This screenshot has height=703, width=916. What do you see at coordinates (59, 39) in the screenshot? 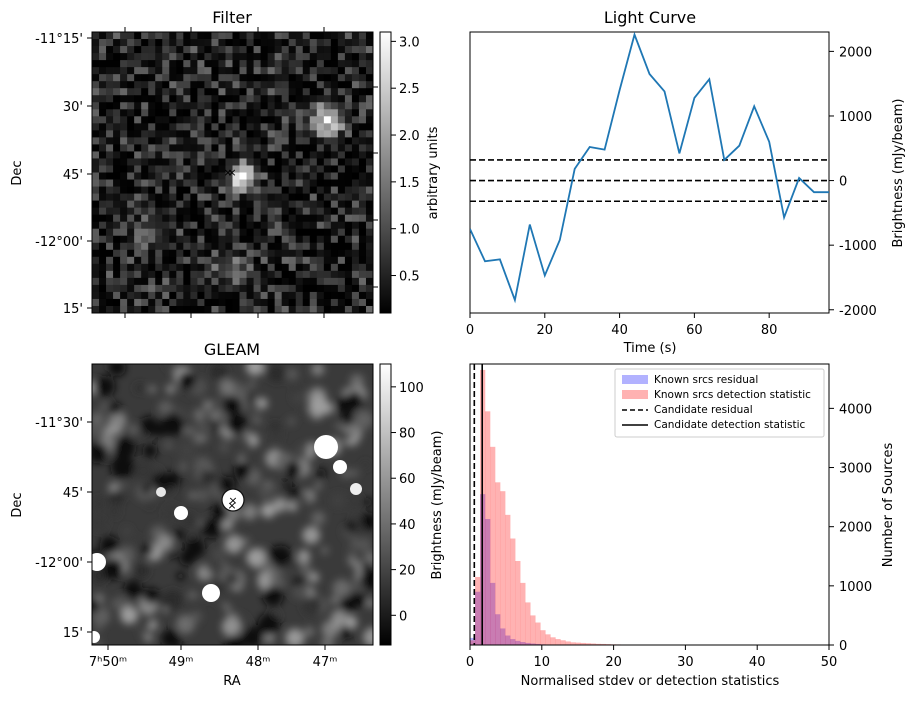
I see `filter-ytick-label: -11°15'` at bounding box center [59, 39].